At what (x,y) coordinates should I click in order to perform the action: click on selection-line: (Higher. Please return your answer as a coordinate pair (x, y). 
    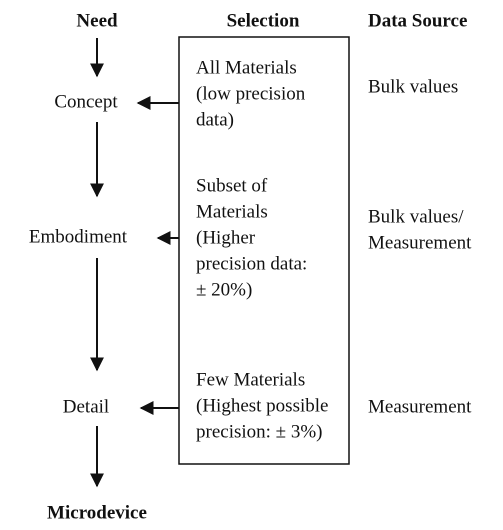
    Looking at the image, I should click on (226, 237).